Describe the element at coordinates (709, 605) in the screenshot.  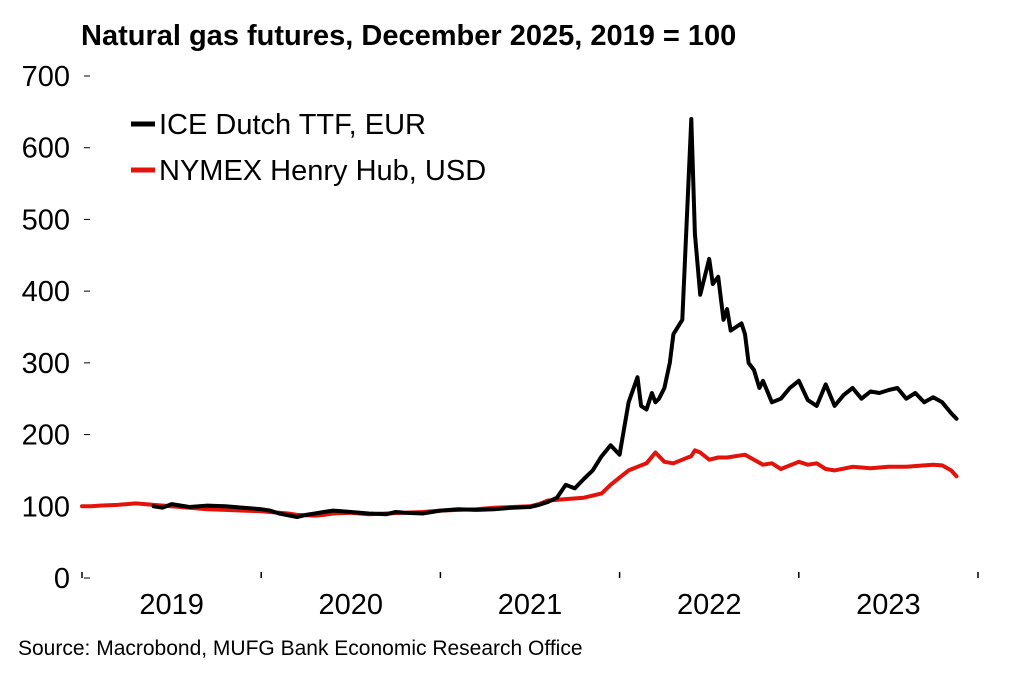
I see `x-tick-label: 2022` at that location.